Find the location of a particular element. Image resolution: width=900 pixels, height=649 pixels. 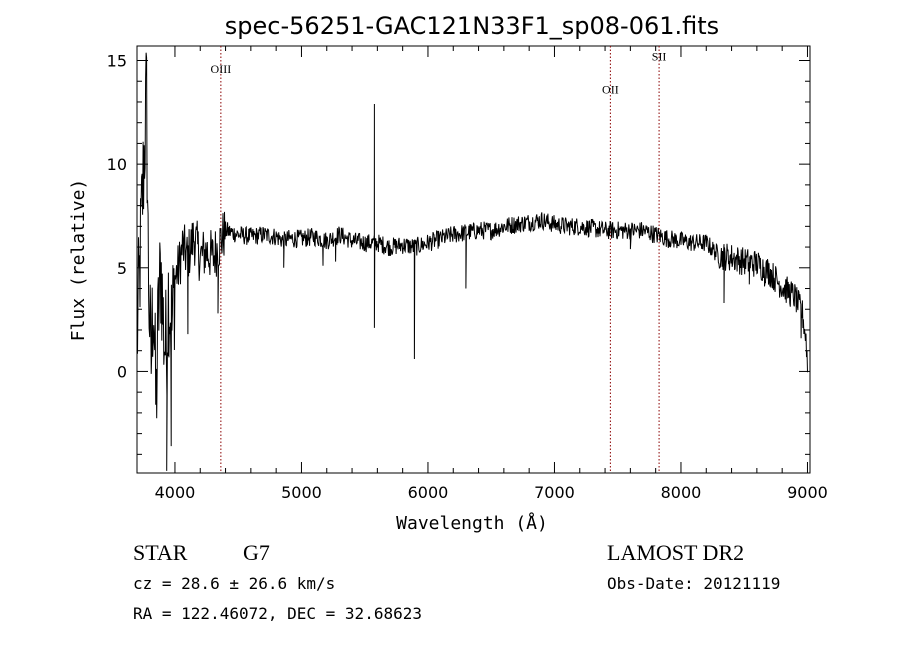

x-tick-label: 6000 is located at coordinates (428, 492).